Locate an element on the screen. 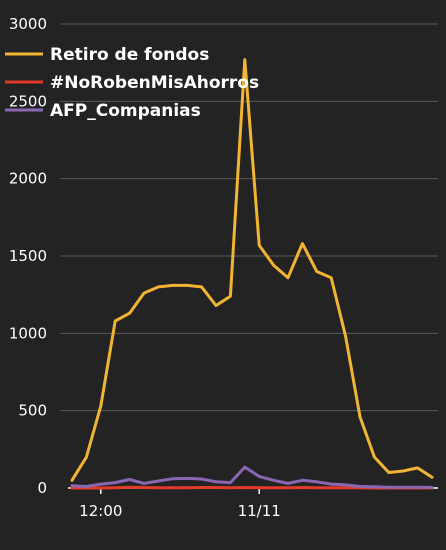 The height and width of the screenshot is (550, 446). legend-label: Retiro de fondos is located at coordinates (129, 55).